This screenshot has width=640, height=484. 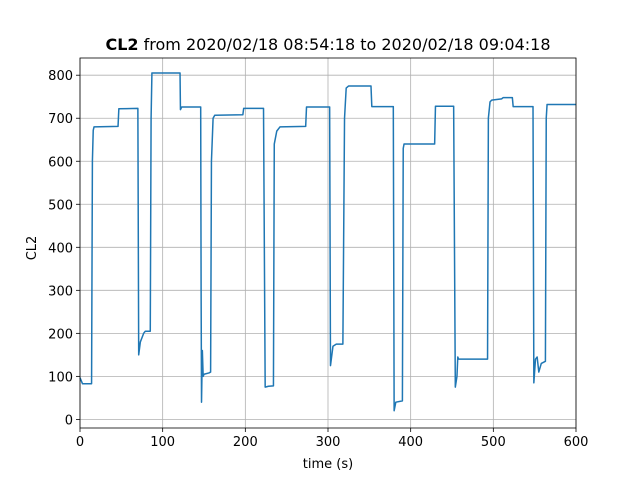 I want to click on x-tick-label: 0, so click(x=80, y=442).